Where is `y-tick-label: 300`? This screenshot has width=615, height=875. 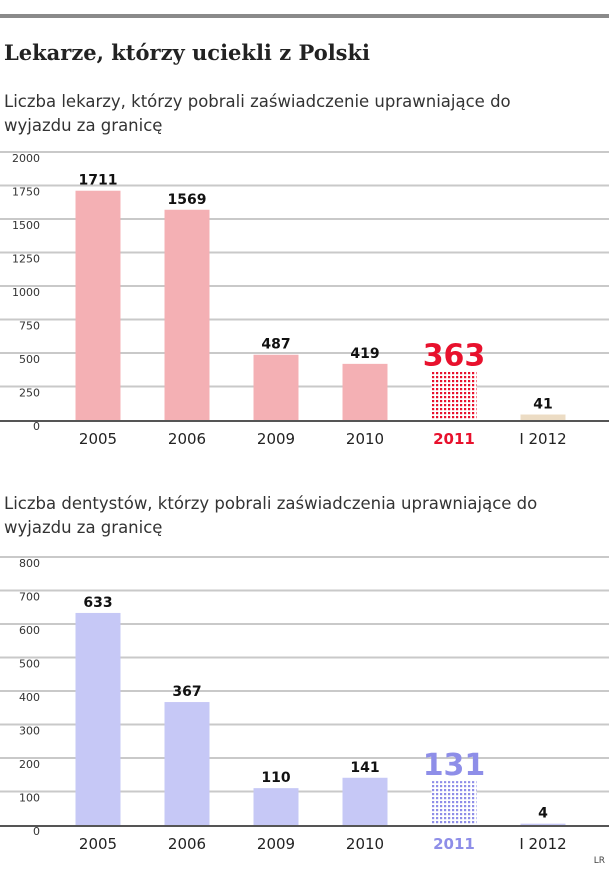 y-tick-label: 300 is located at coordinates (29, 731).